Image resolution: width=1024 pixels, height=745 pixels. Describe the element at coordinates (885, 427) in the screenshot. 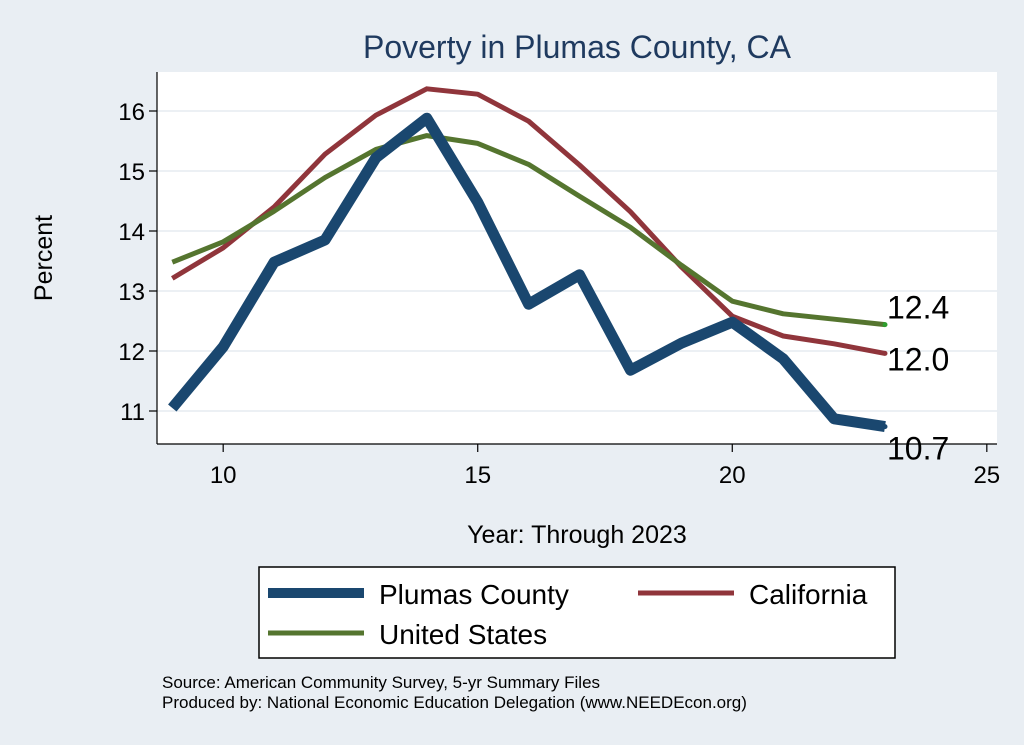

I see `end-dot-plumas-county` at that location.